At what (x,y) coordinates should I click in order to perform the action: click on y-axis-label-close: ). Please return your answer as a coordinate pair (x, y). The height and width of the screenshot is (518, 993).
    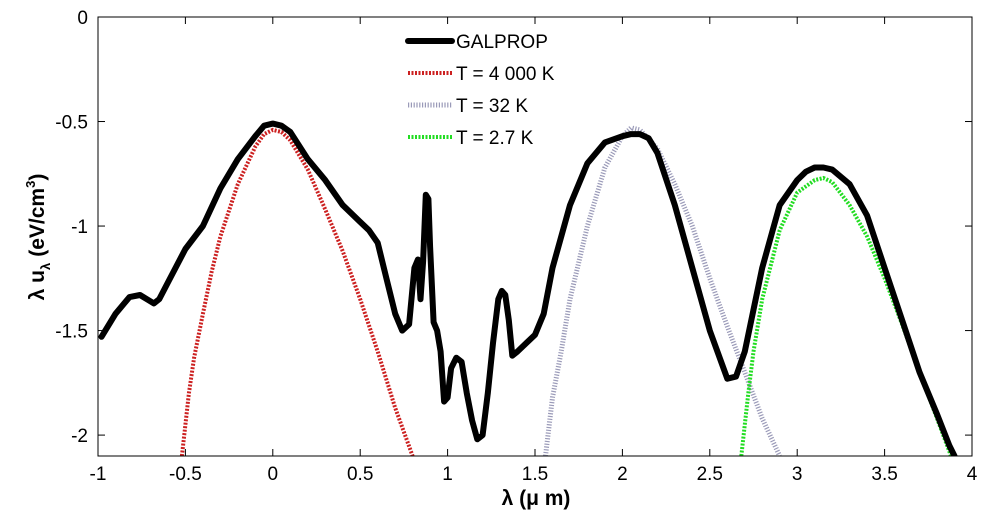
    Looking at the image, I should click on (37, 177).